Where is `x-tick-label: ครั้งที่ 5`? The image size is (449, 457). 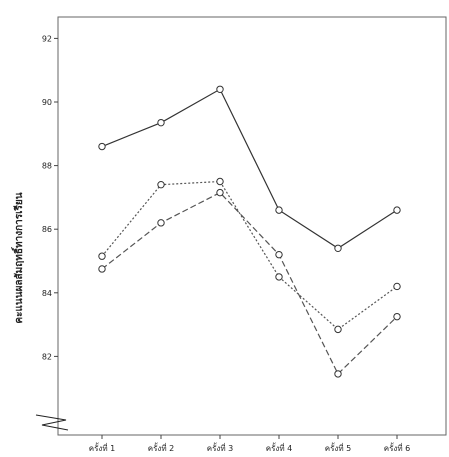 x-tick-label: ครั้งที่ 5 is located at coordinates (338, 447).